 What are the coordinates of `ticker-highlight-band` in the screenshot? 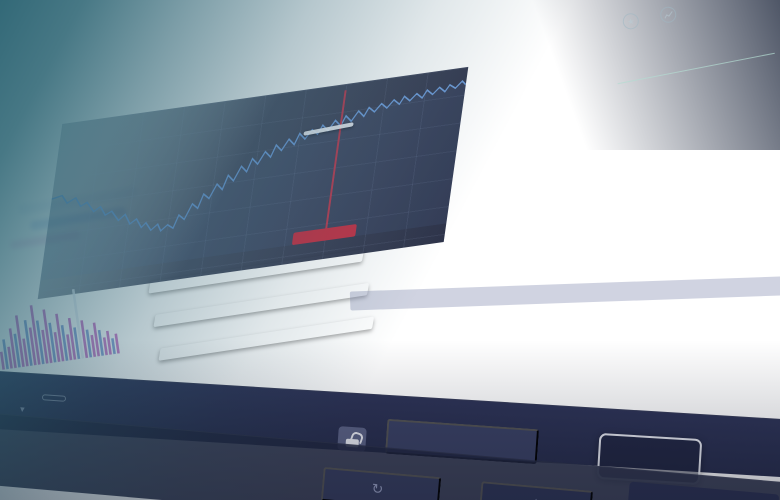 It's located at (564, 293).